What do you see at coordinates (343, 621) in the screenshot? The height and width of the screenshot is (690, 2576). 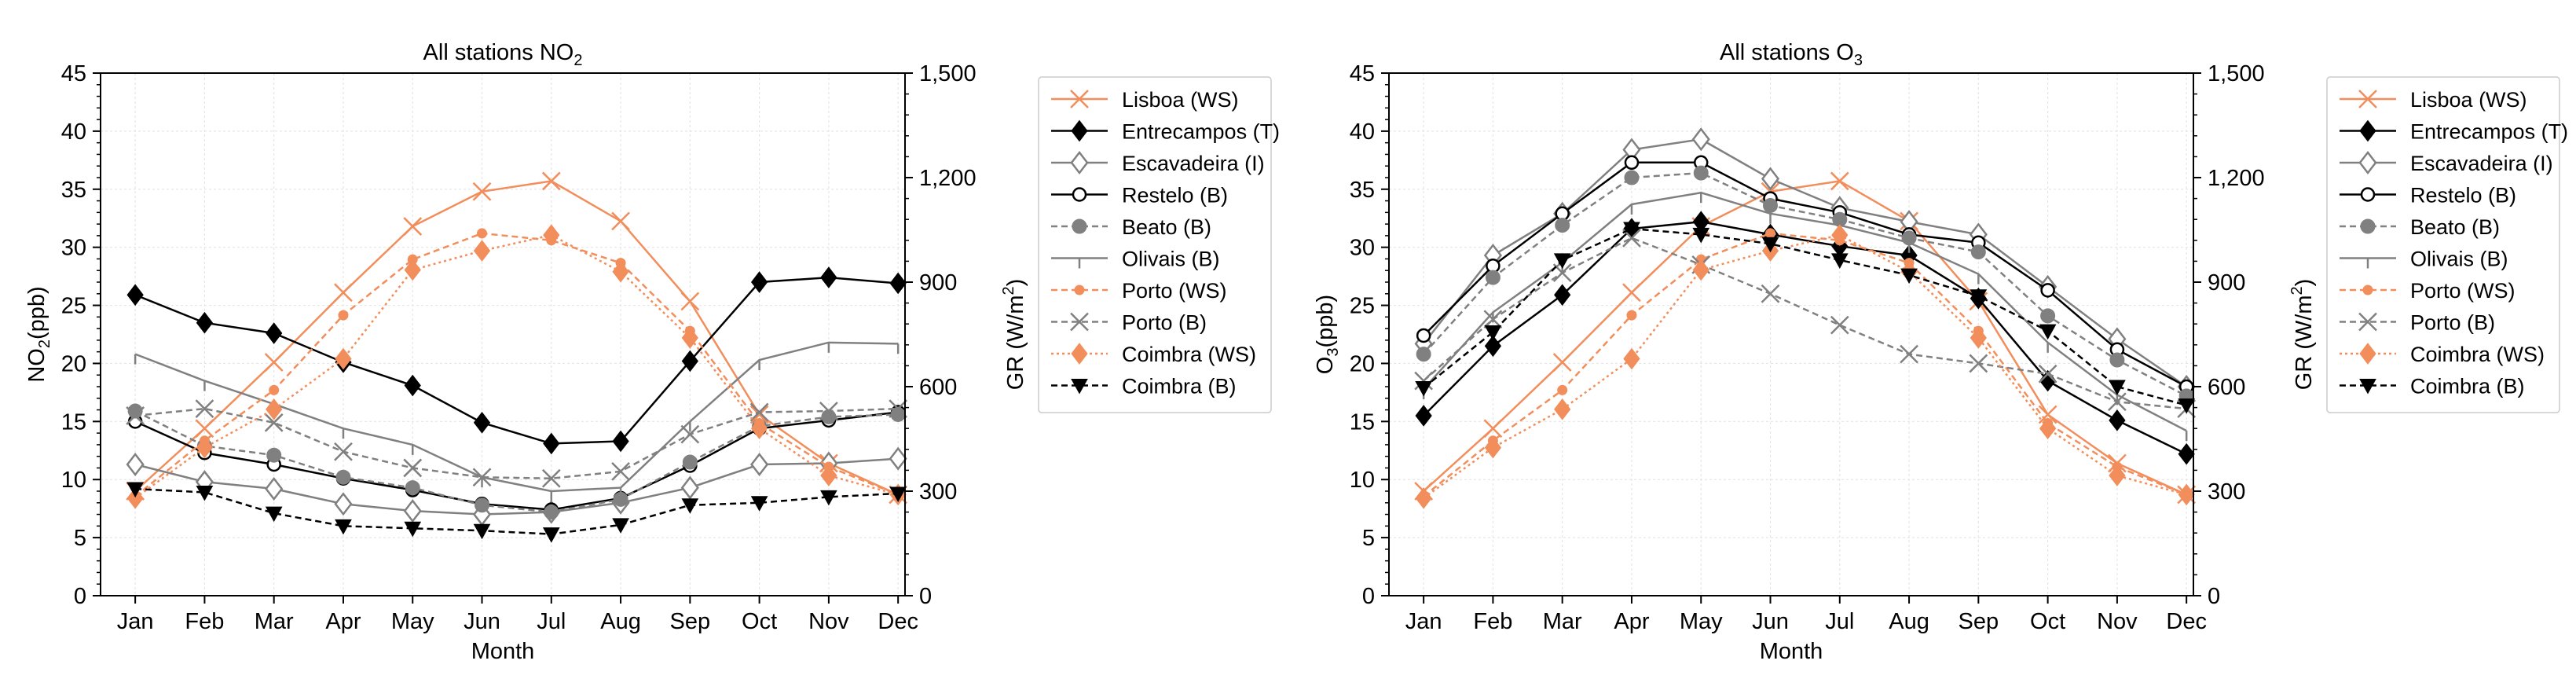 I see `x-tick-label: Apr` at bounding box center [343, 621].